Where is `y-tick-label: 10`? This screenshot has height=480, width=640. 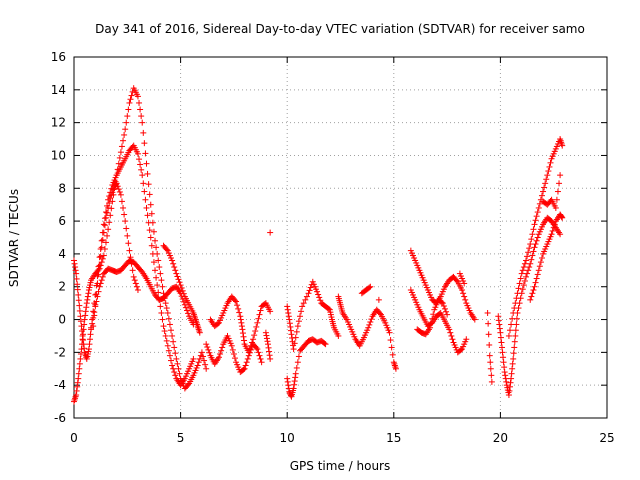
y-tick-label: 10 is located at coordinates (58, 155).